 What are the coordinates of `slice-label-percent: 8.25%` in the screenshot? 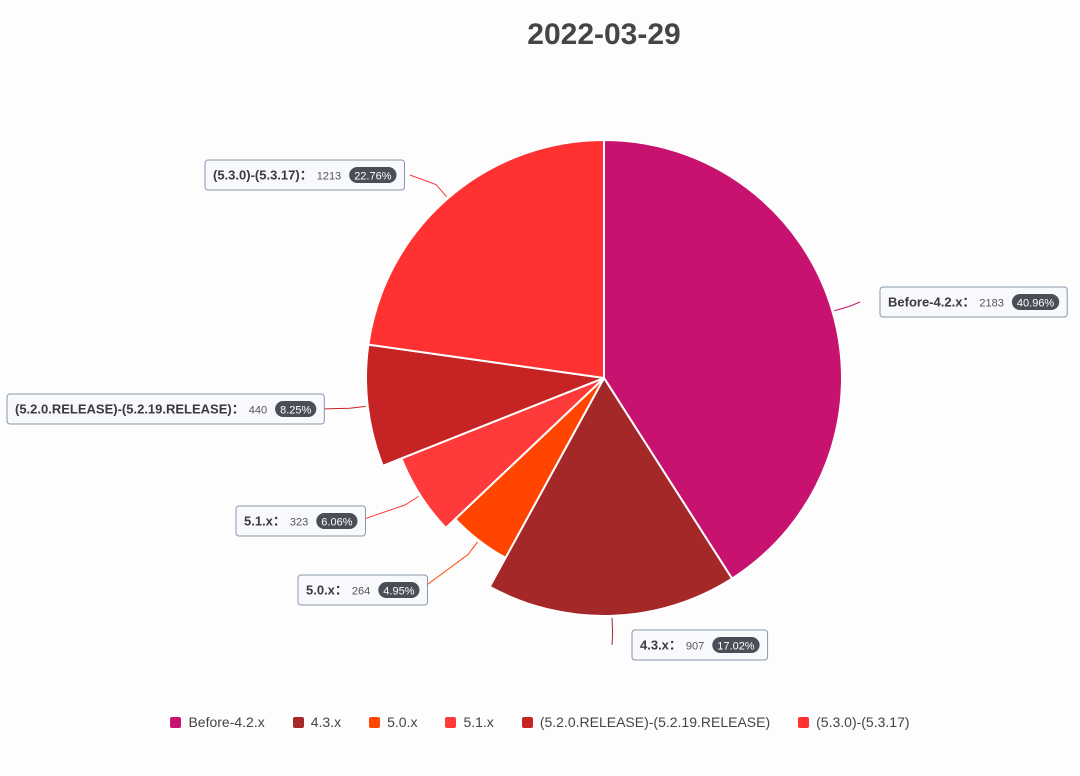 It's located at (295, 411).